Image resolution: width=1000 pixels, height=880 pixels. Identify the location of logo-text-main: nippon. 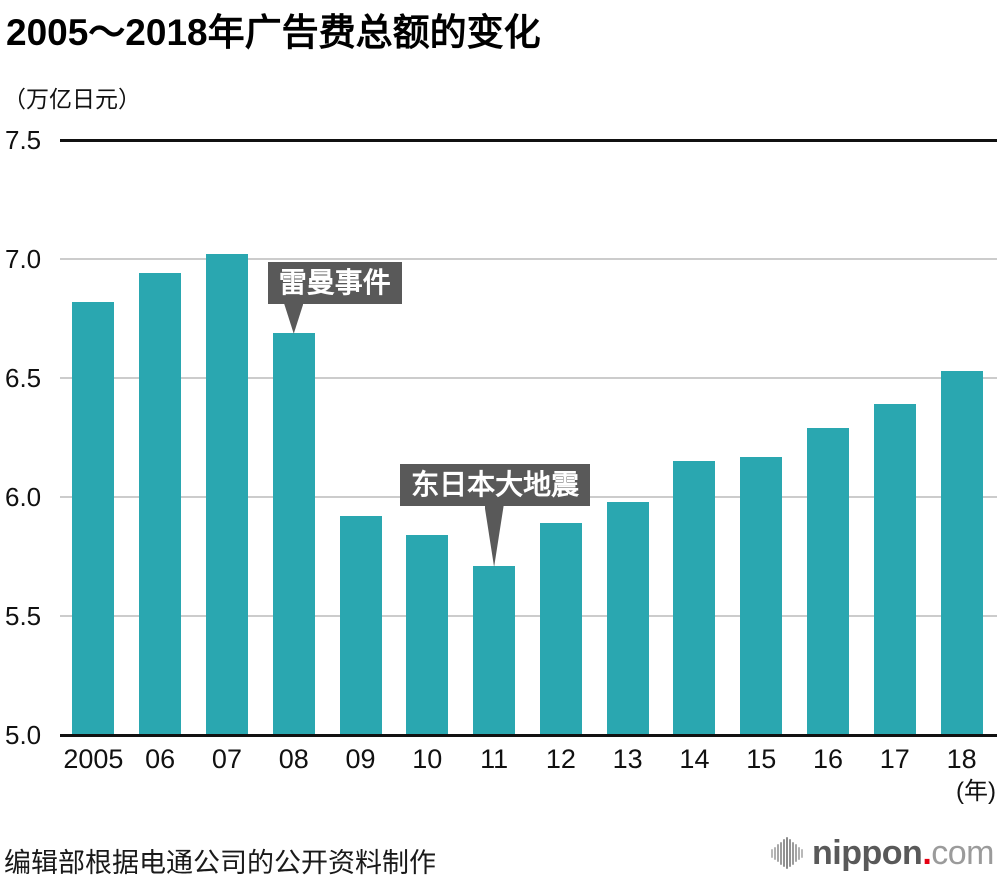
(867, 853).